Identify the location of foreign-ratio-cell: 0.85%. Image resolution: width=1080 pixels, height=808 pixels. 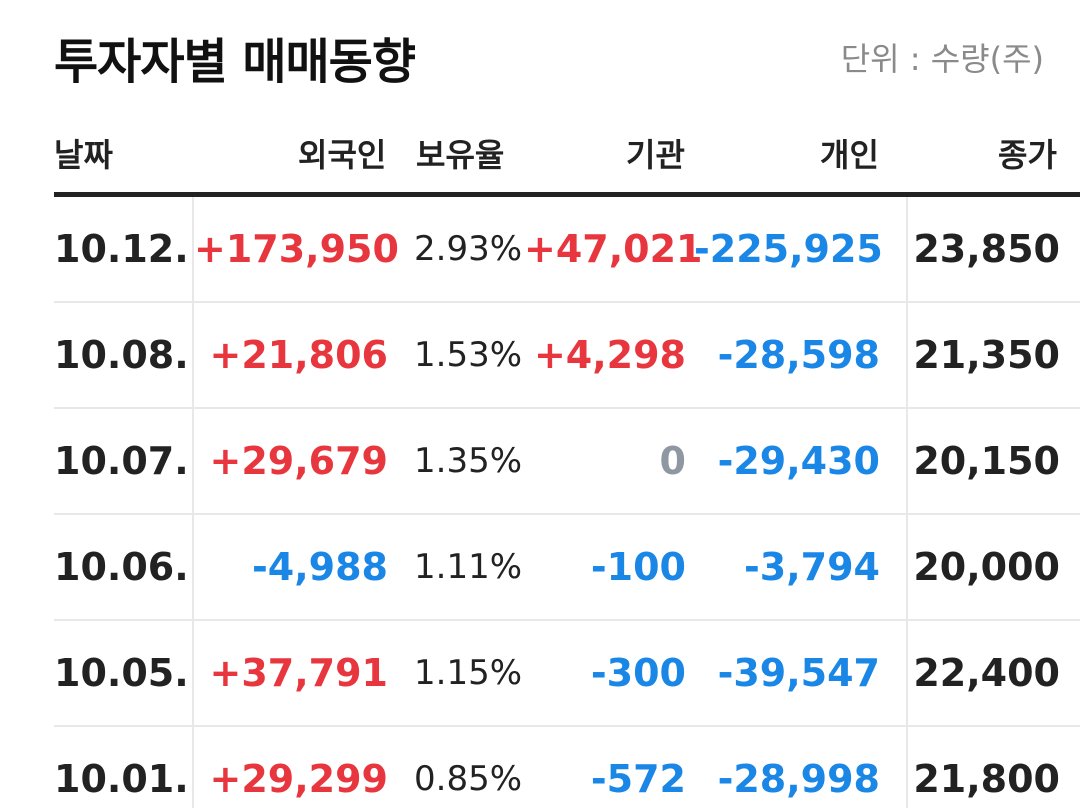
(468, 779).